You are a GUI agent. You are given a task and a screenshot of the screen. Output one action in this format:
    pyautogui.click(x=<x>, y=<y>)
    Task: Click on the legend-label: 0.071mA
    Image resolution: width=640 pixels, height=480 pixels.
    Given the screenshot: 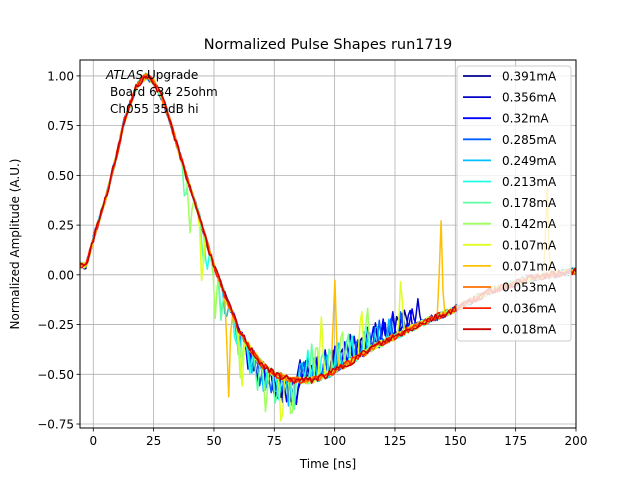 What is the action you would take?
    pyautogui.click(x=529, y=266)
    